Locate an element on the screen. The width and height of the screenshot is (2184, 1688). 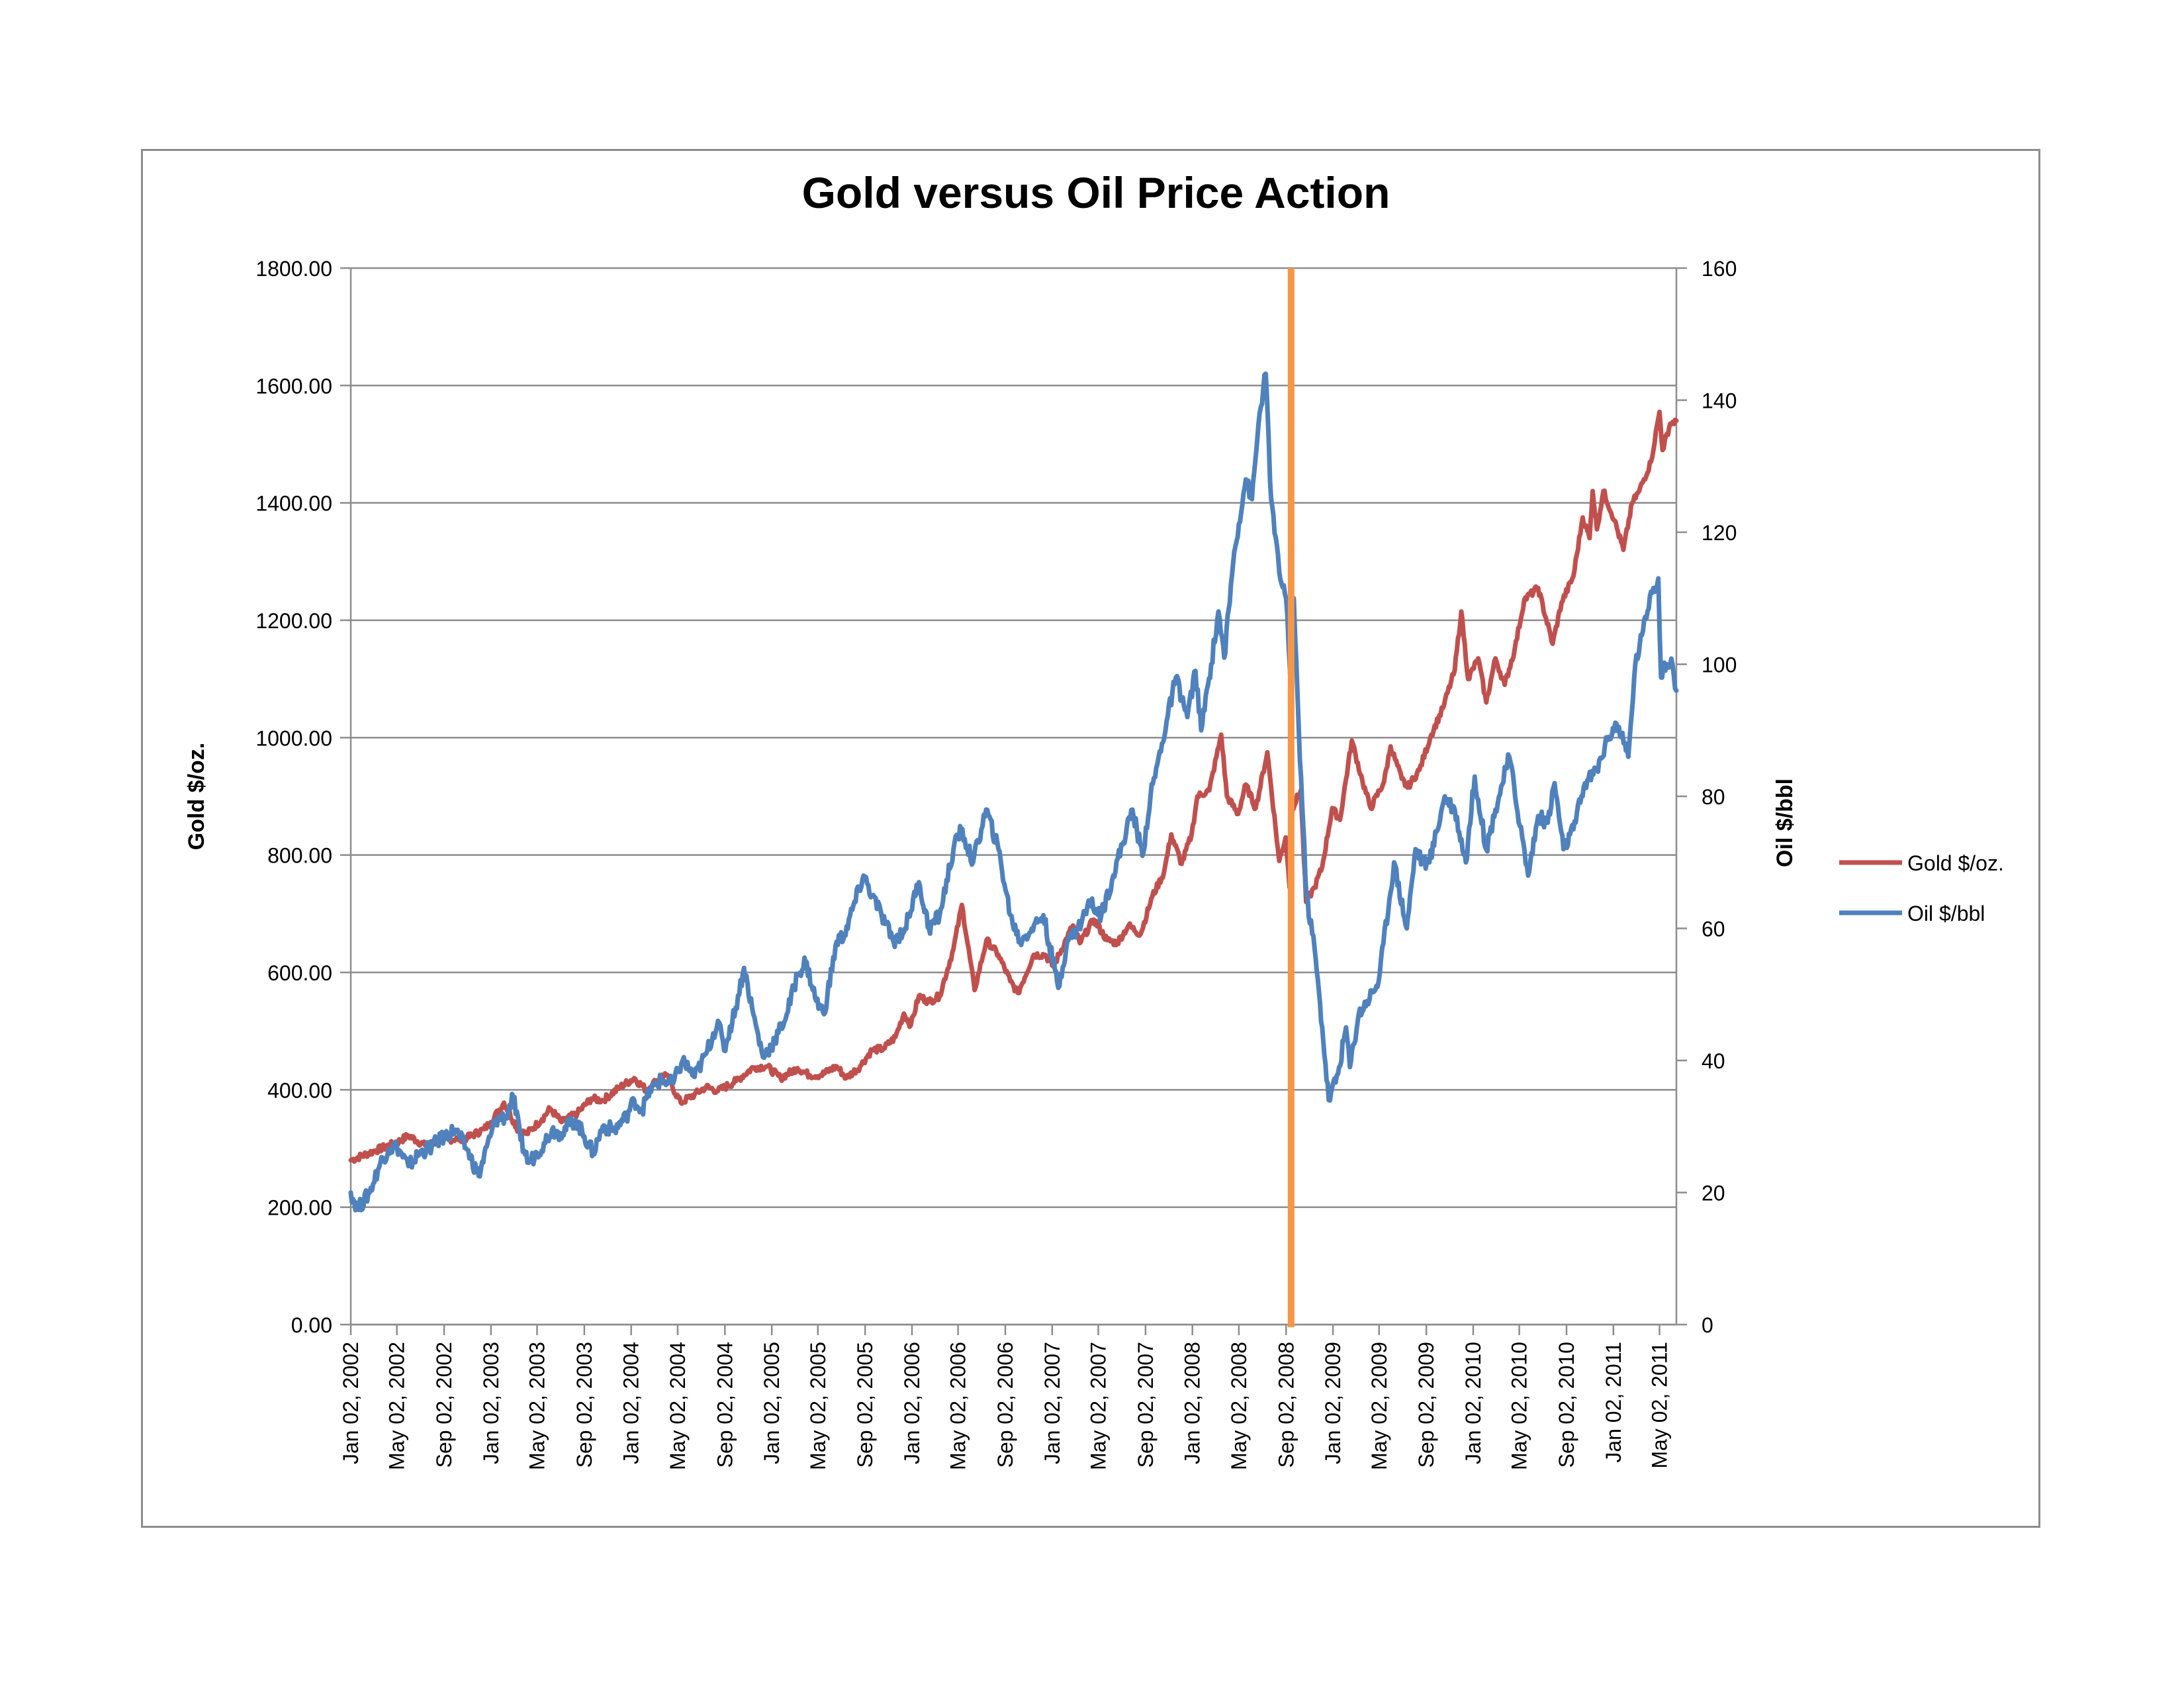
x-tick-label: Jan 02, 2003 is located at coordinates (491, 1403).